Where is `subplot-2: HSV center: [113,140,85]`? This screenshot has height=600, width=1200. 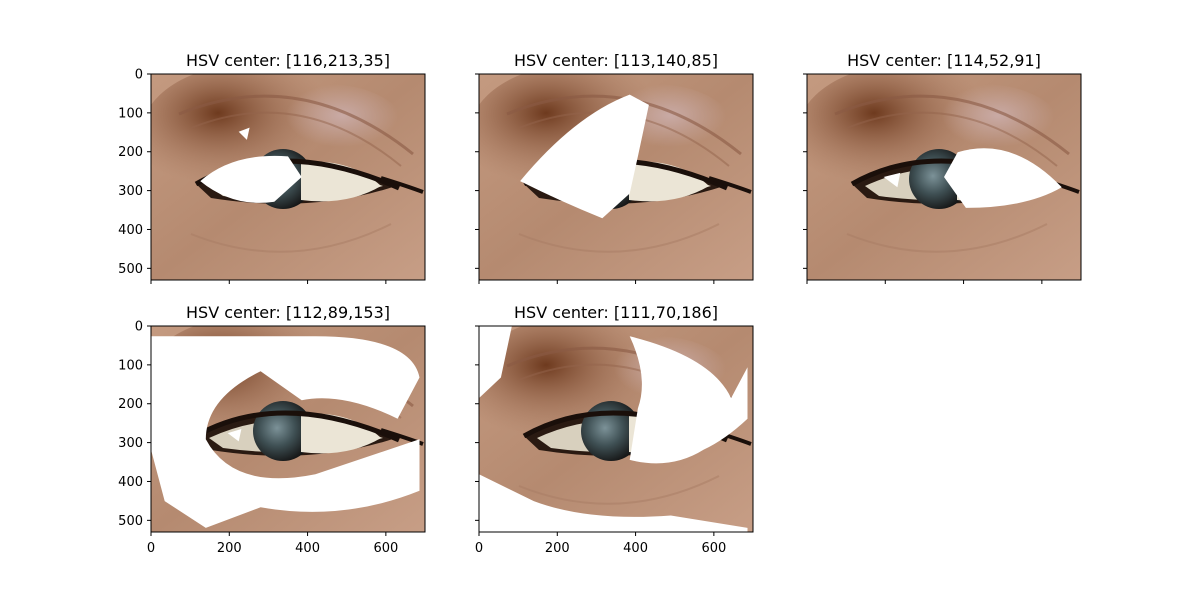
subplot-2: HSV center: [113,140,85] is located at coordinates (614, 167).